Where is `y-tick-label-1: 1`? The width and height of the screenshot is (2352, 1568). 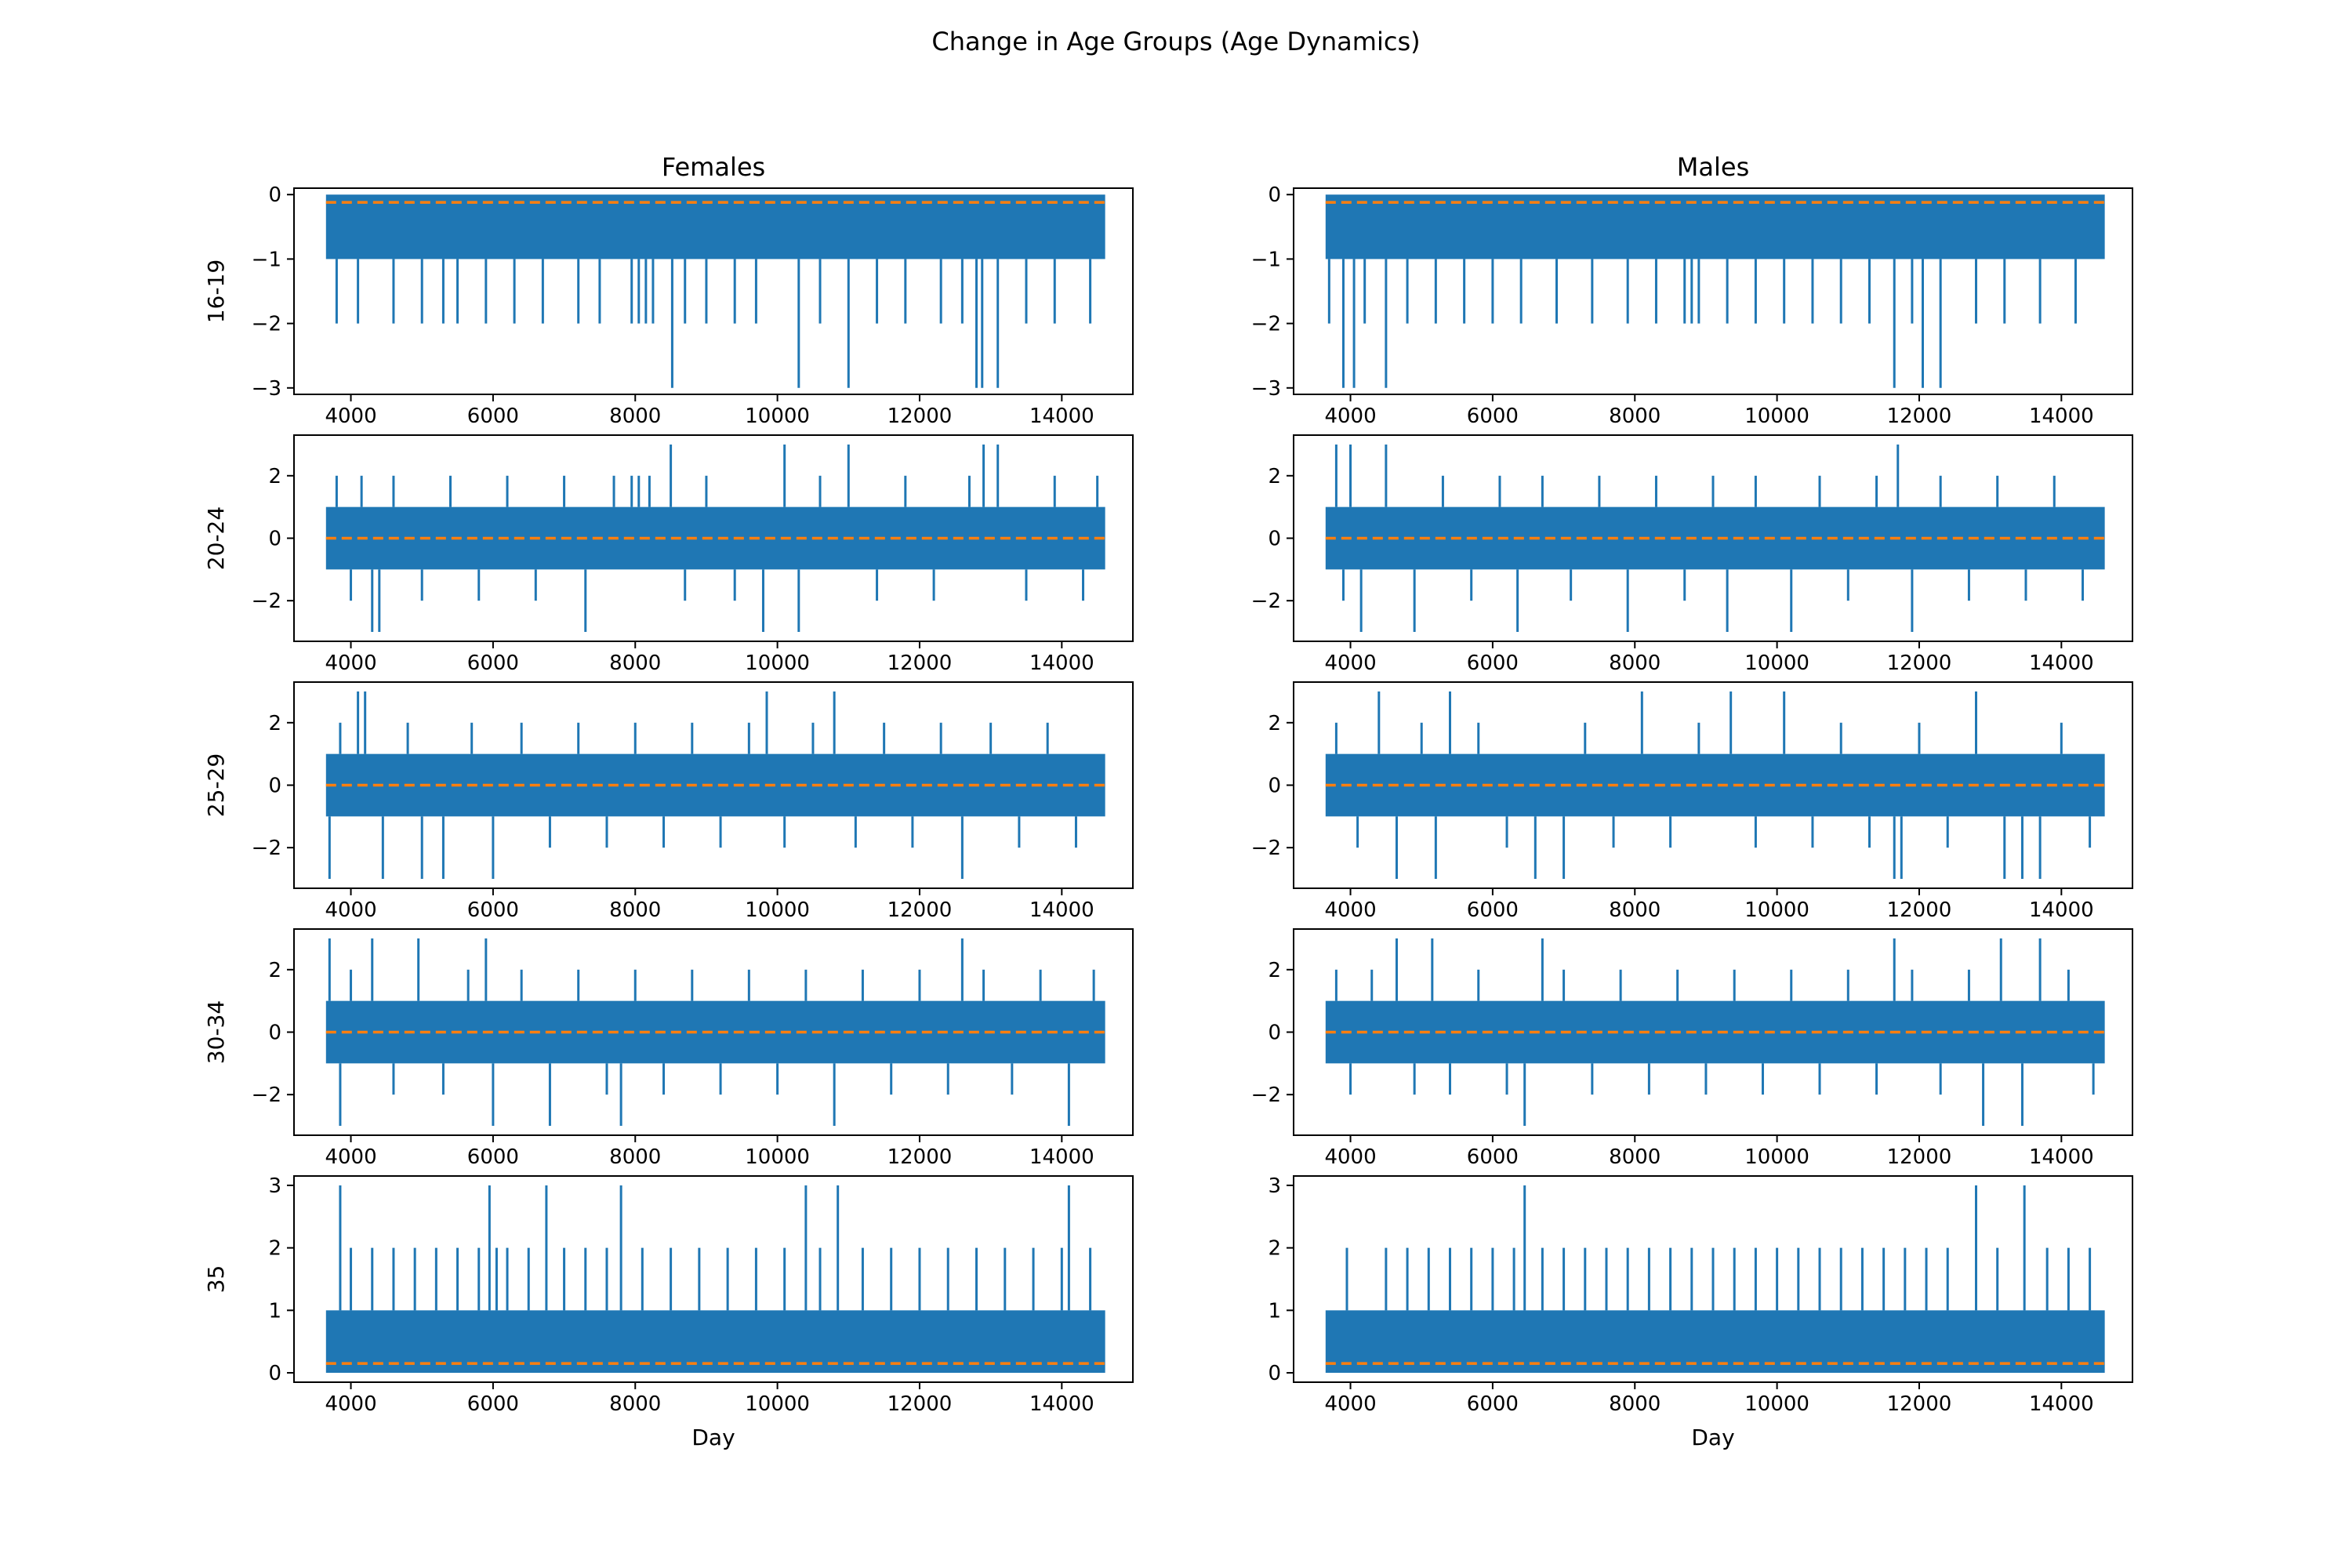 y-tick-label-1: 1 is located at coordinates (274, 1311).